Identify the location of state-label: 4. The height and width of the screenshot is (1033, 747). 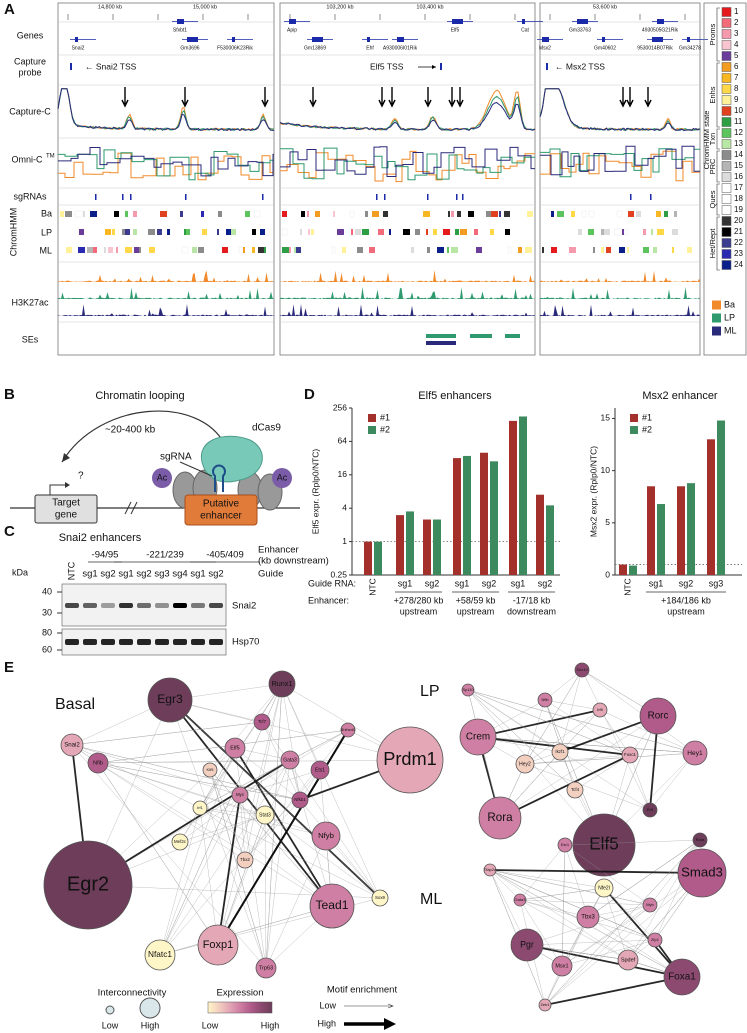
(736, 44).